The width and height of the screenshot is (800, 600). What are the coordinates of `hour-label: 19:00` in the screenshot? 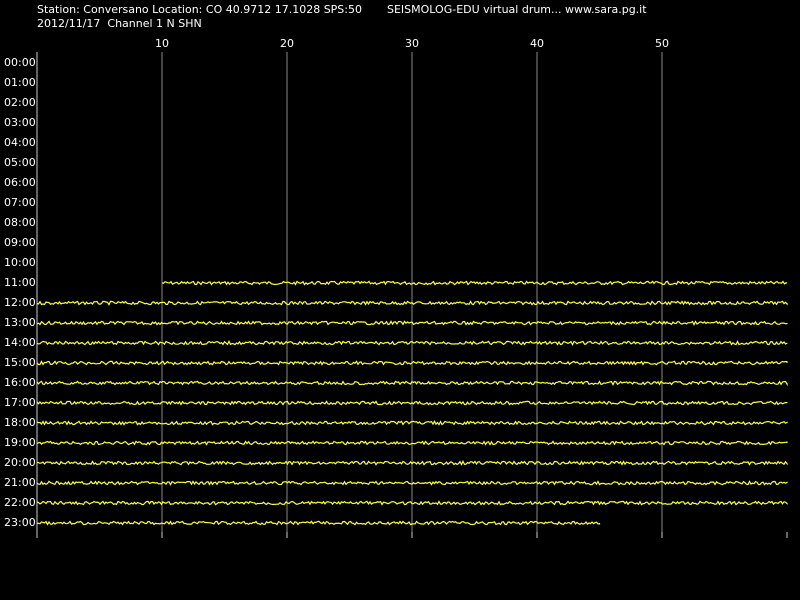 It's located at (20, 442).